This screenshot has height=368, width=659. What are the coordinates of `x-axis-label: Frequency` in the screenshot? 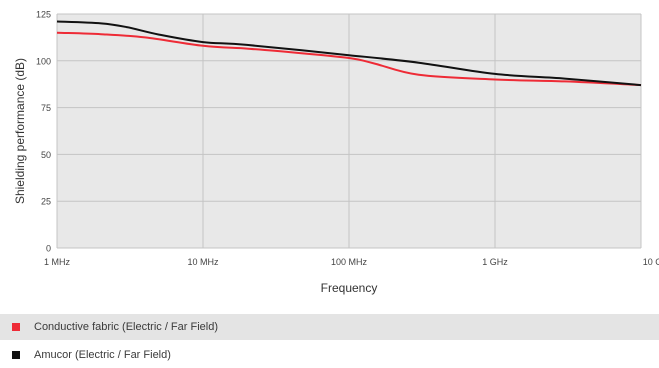 It's located at (349, 288).